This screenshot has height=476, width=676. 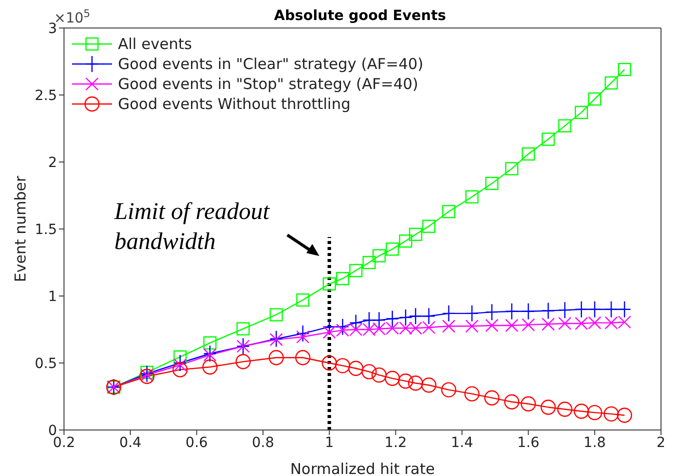 I want to click on x-tick-label: 1.8, so click(x=595, y=442).